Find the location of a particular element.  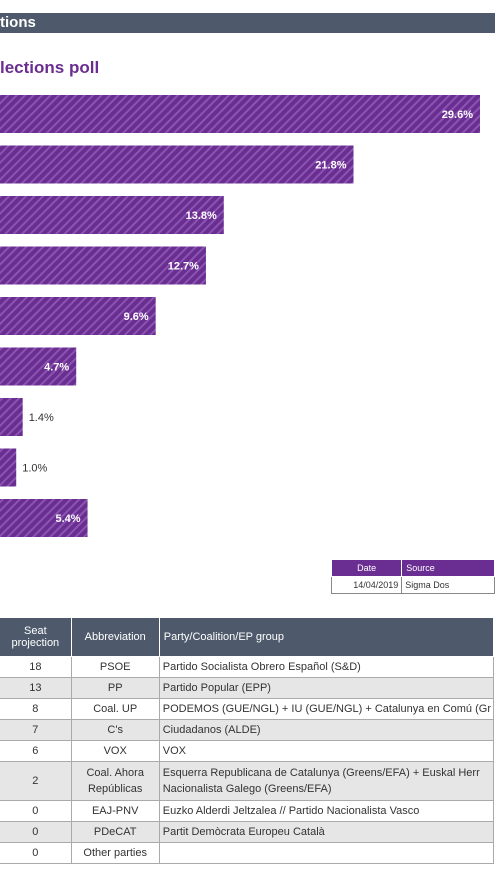

abbr-cell: EAJ-PNV is located at coordinates (115, 811).